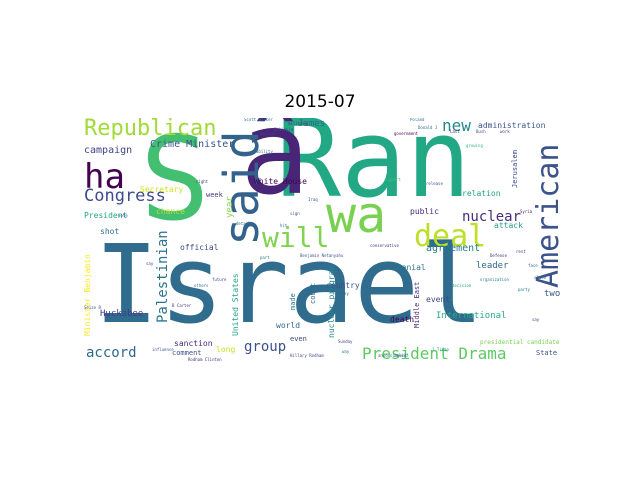 This screenshot has height=480, width=640. What do you see at coordinates (540, 277) in the screenshot?
I see `word: close` at bounding box center [540, 277].